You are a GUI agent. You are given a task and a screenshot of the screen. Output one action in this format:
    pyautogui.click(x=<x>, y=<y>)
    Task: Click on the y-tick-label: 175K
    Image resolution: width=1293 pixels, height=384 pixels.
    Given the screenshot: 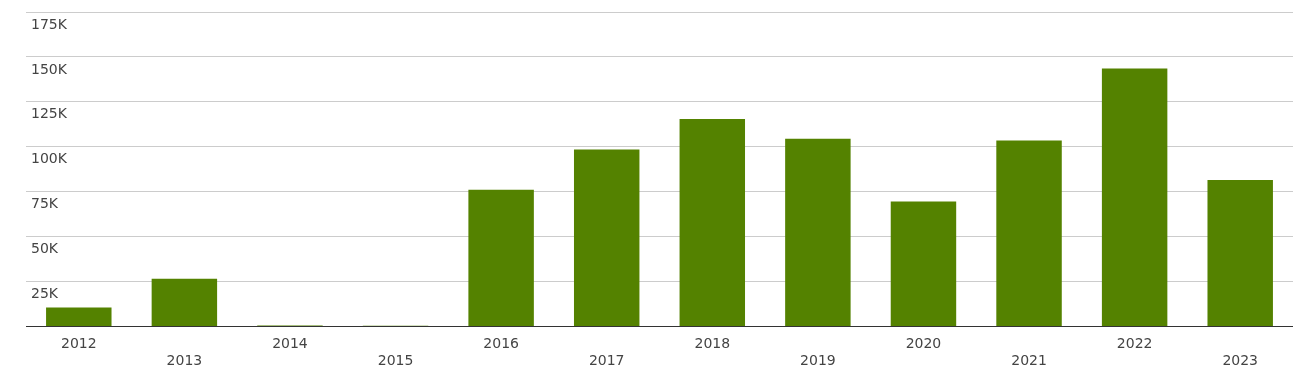 What is the action you would take?
    pyautogui.click(x=49, y=23)
    